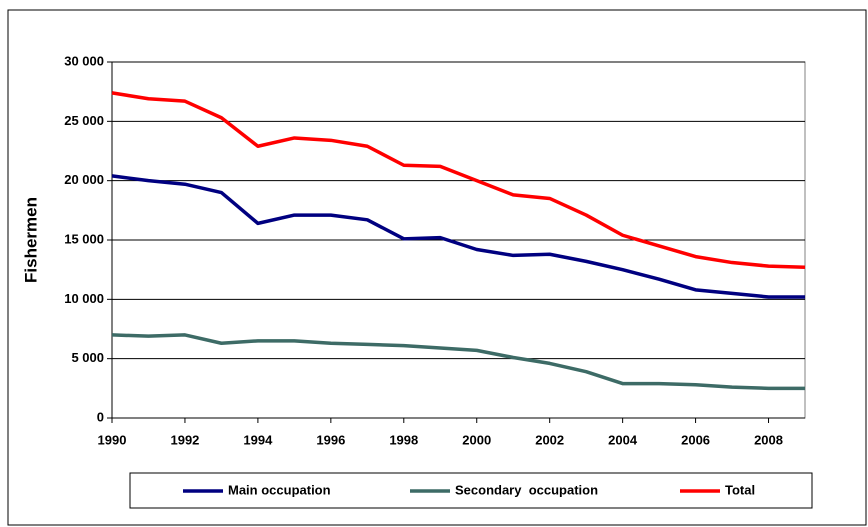  Describe the element at coordinates (279, 489) in the screenshot. I see `legend-label: Main occupation` at that location.